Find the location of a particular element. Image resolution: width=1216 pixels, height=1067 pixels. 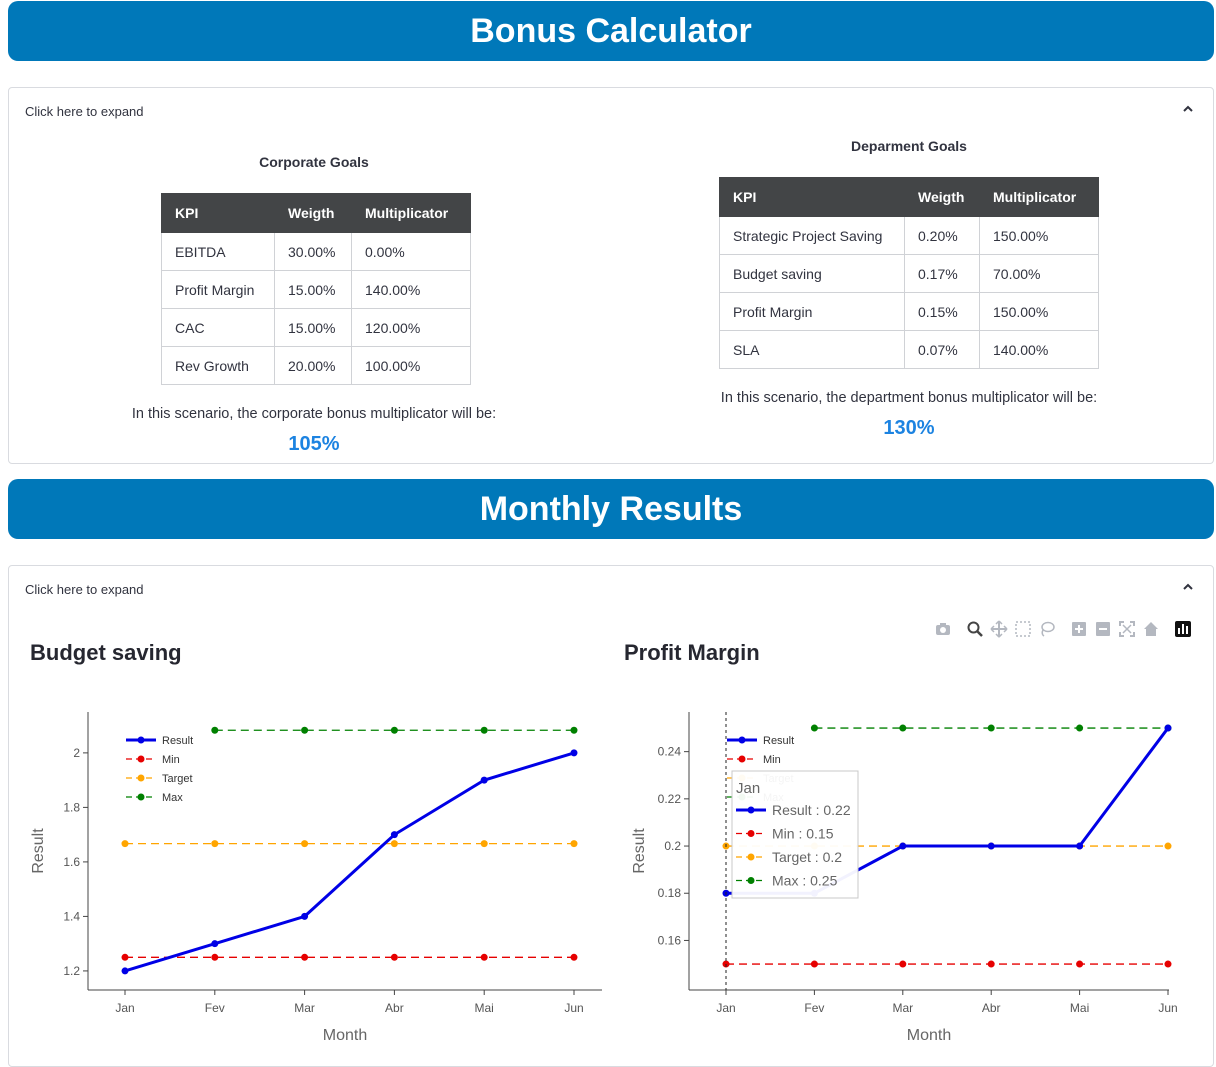

table-cell: 0.07% is located at coordinates (942, 349).